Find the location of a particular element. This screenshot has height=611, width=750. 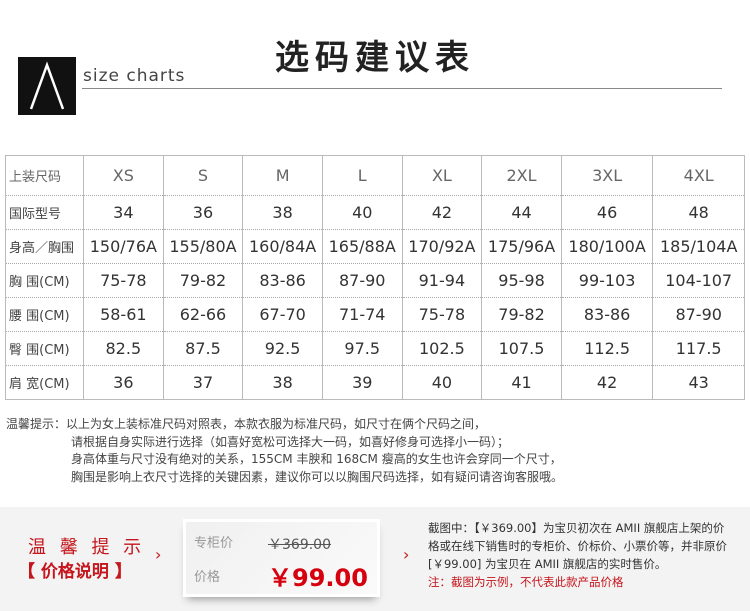

table-cell: 34 is located at coordinates (123, 212).